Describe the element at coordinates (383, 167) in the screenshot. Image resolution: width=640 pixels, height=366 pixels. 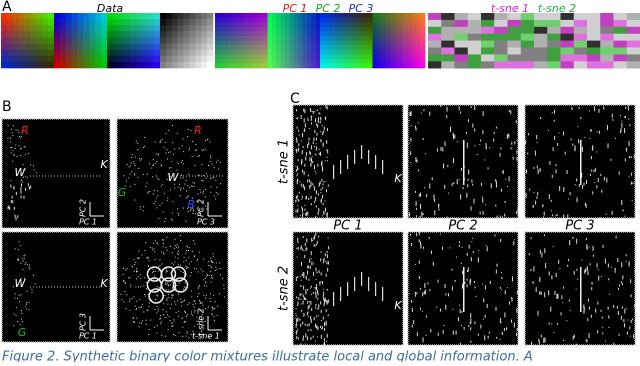
I see `bar-line` at that location.